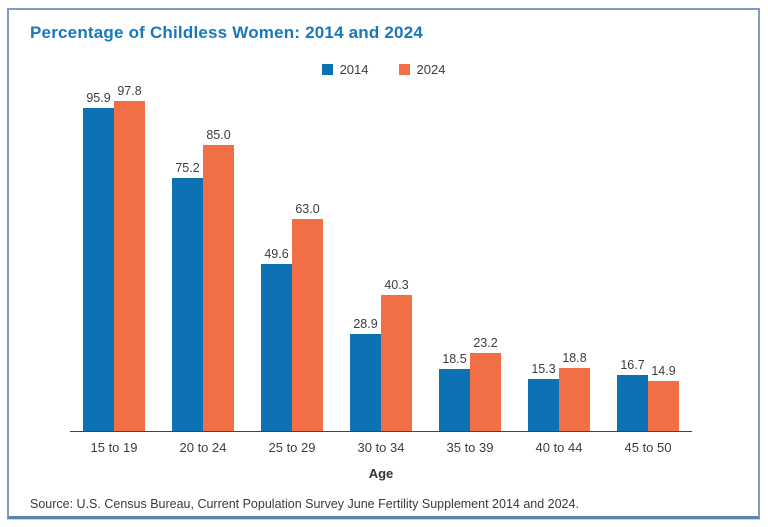 The width and height of the screenshot is (768, 527). I want to click on bar-2014: 75.2, so click(187, 296).